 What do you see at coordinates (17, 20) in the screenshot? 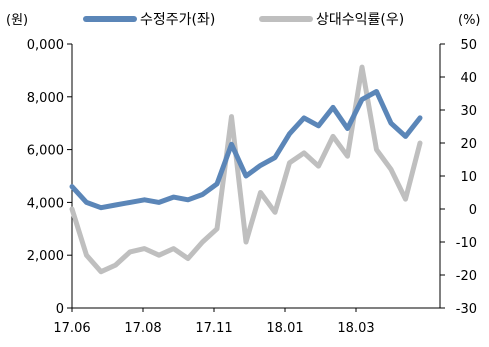
I see `left-unit-label: (원)` at bounding box center [17, 20].